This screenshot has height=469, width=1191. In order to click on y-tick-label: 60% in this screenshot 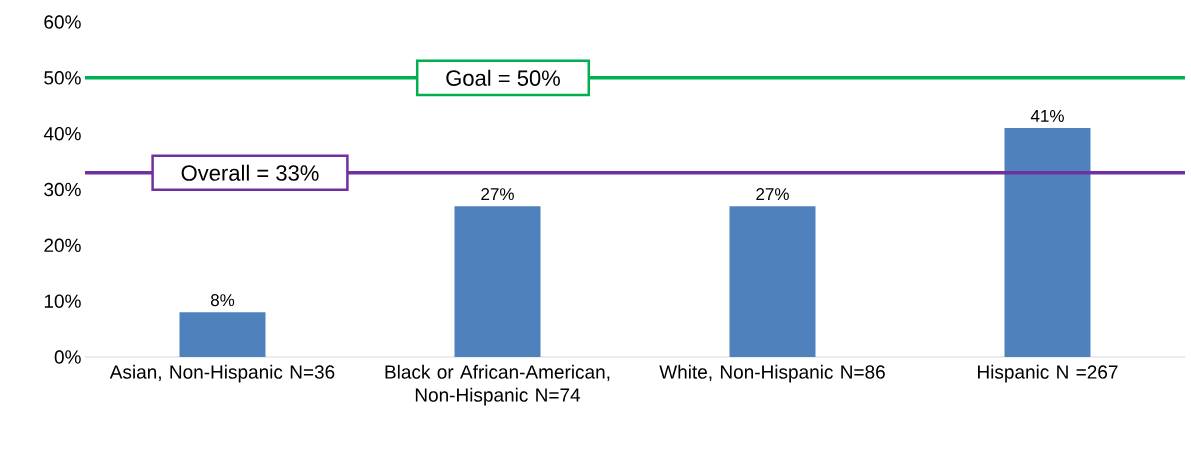, I will do `click(62, 22)`.